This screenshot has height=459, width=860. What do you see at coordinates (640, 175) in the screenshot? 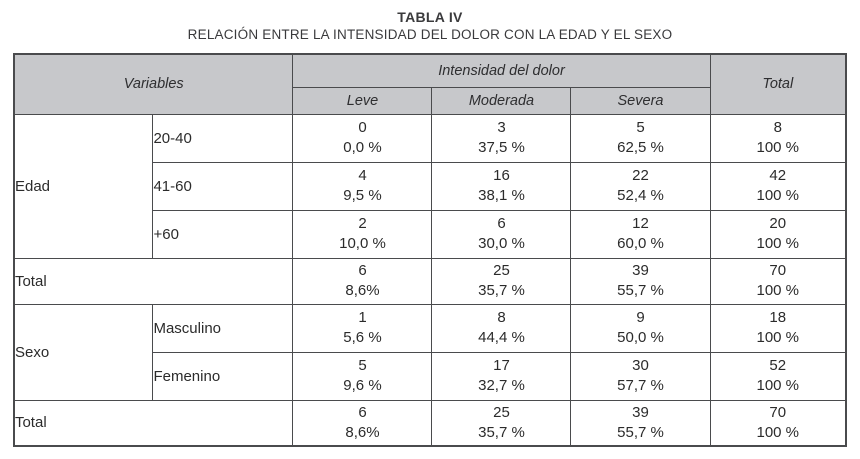
I see `count-value: 22` at bounding box center [640, 175].